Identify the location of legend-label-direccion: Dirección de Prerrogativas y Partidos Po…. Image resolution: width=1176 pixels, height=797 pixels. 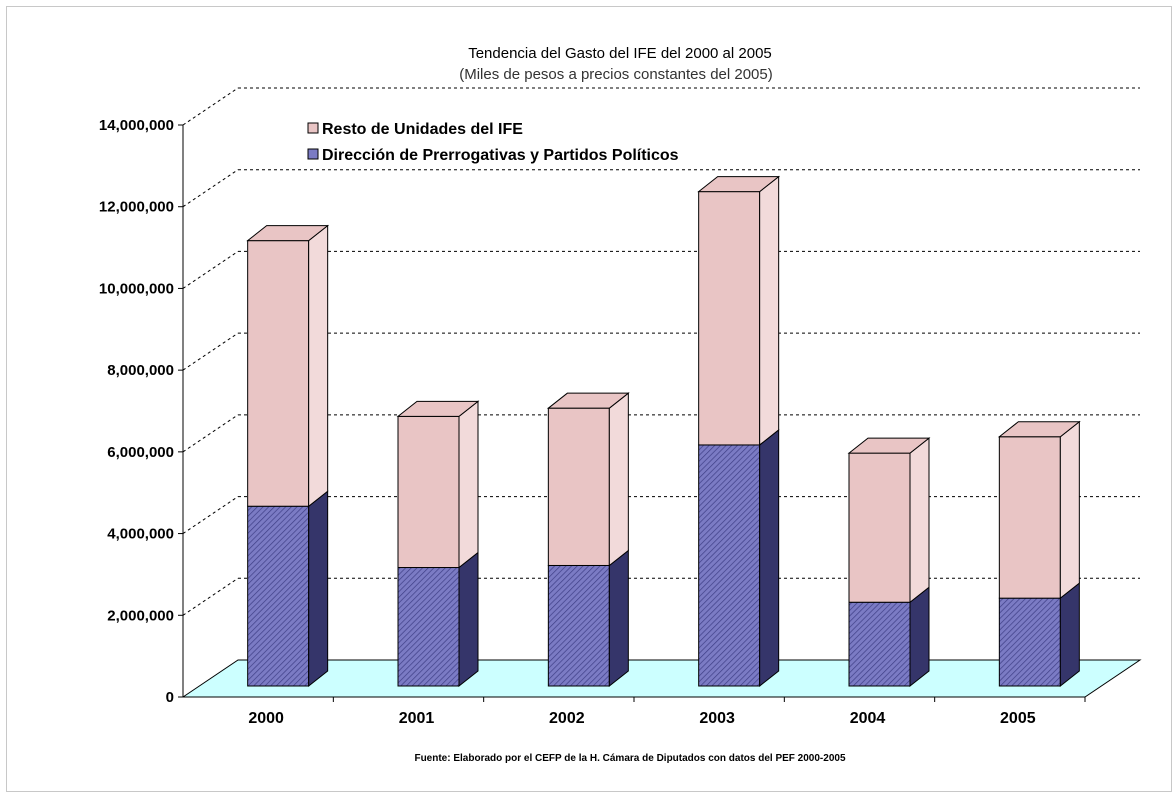
(500, 155).